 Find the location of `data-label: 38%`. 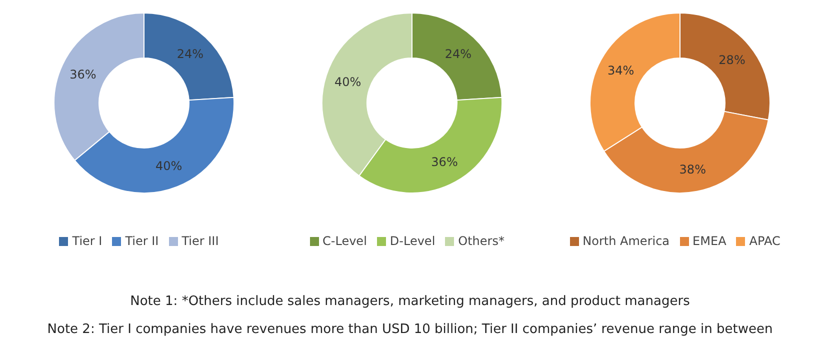

data-label: 38% is located at coordinates (692, 169).